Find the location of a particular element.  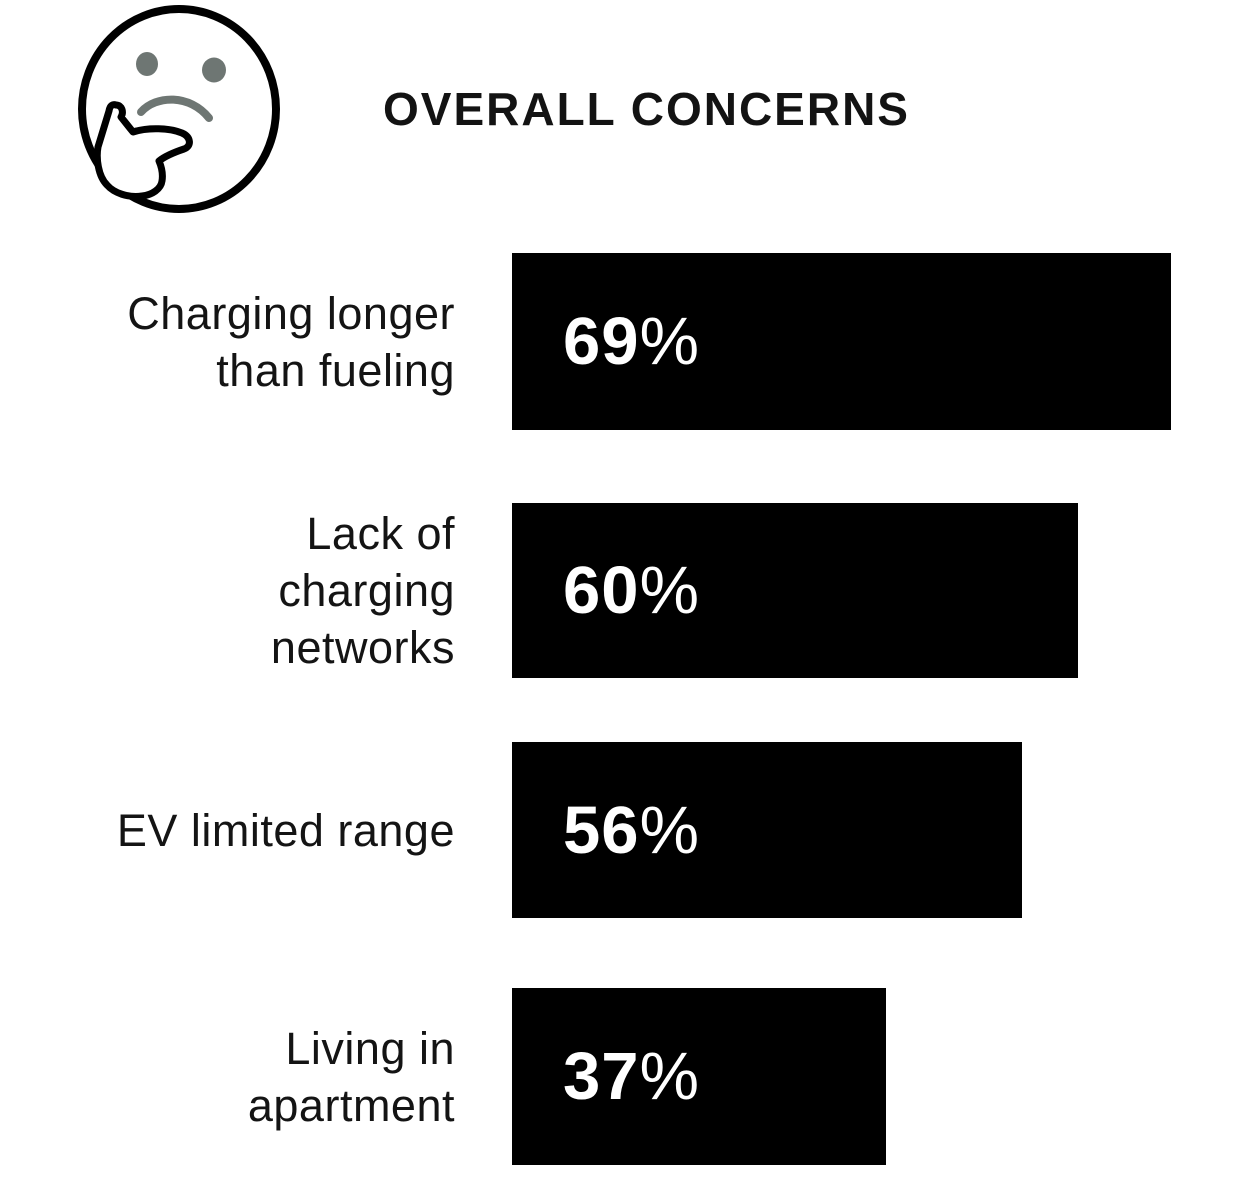

category-label: Charging longer than fueling is located at coordinates (227, 342).